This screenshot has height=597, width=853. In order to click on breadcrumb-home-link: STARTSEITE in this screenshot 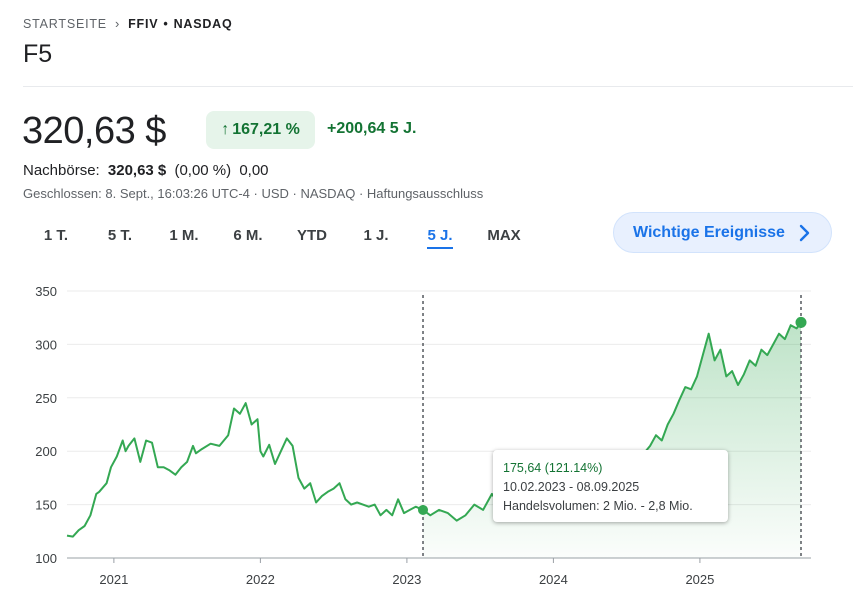, I will do `click(65, 23)`.